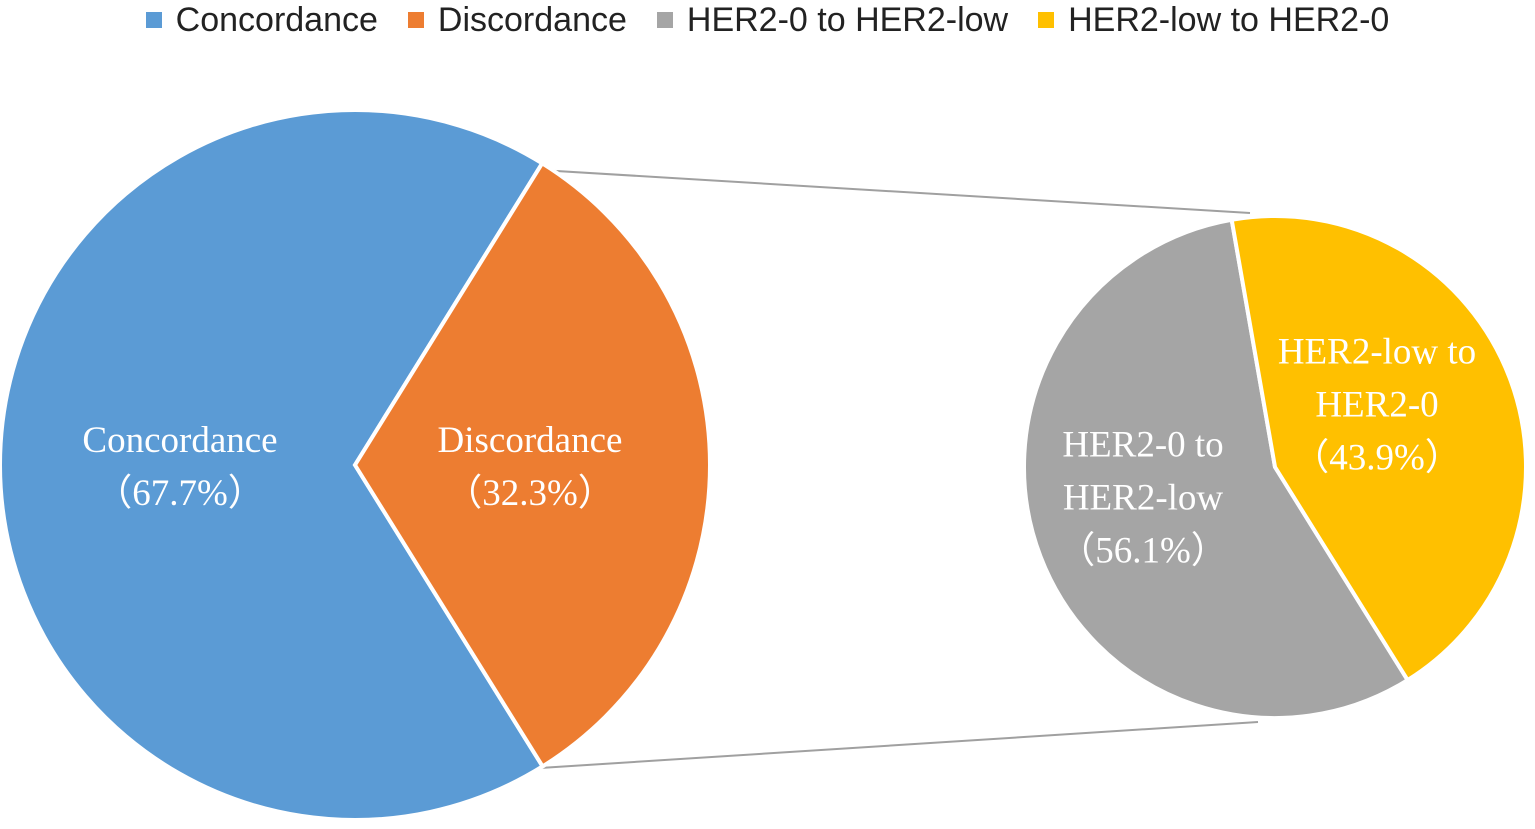  What do you see at coordinates (1377, 458) in the screenshot?
I see `slice-value: （43.9%）` at bounding box center [1377, 458].